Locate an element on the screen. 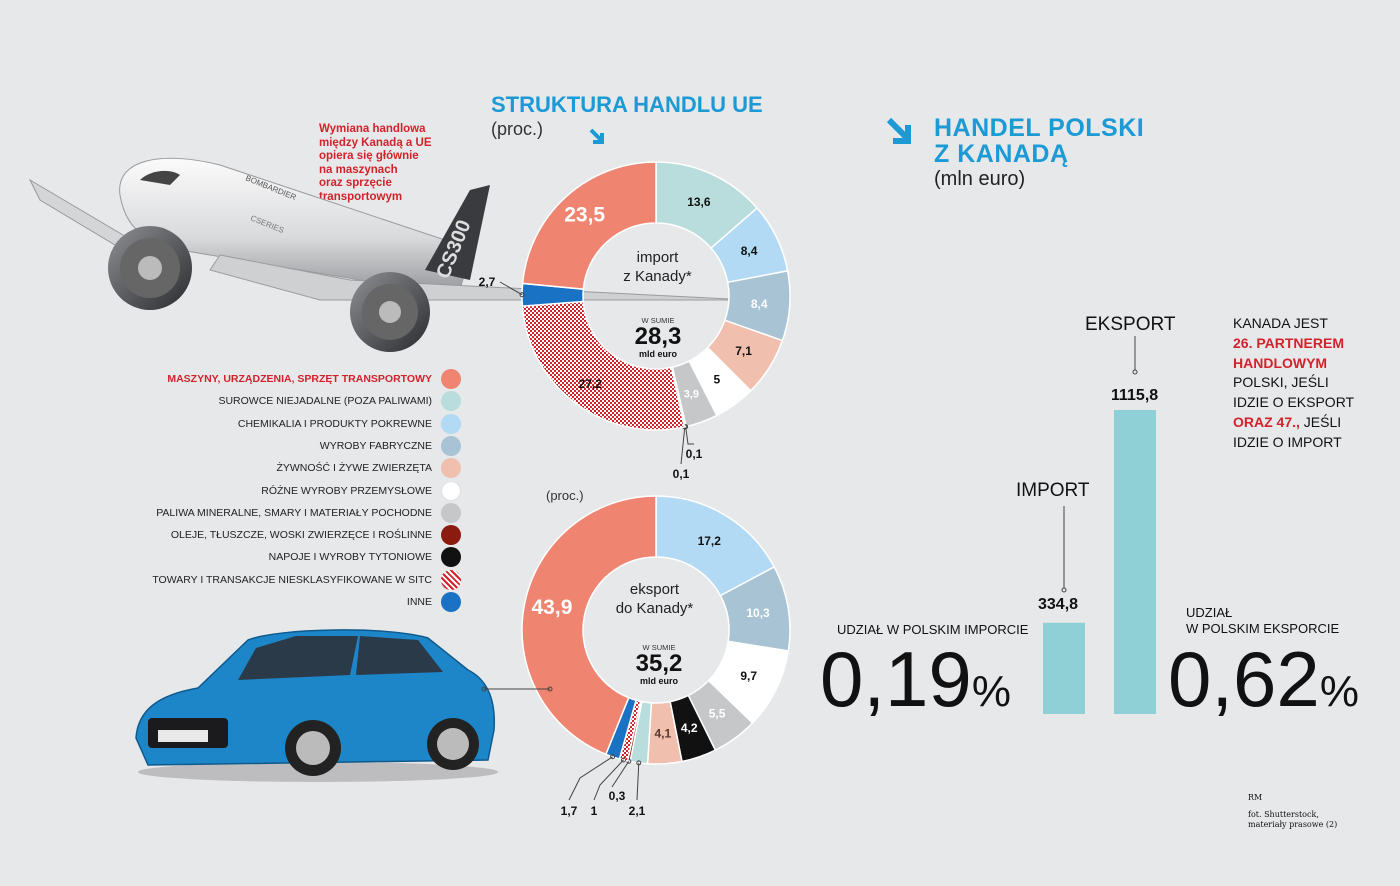  pie1-total: W SUMIE 28,3 mld euro is located at coordinates (658, 337).